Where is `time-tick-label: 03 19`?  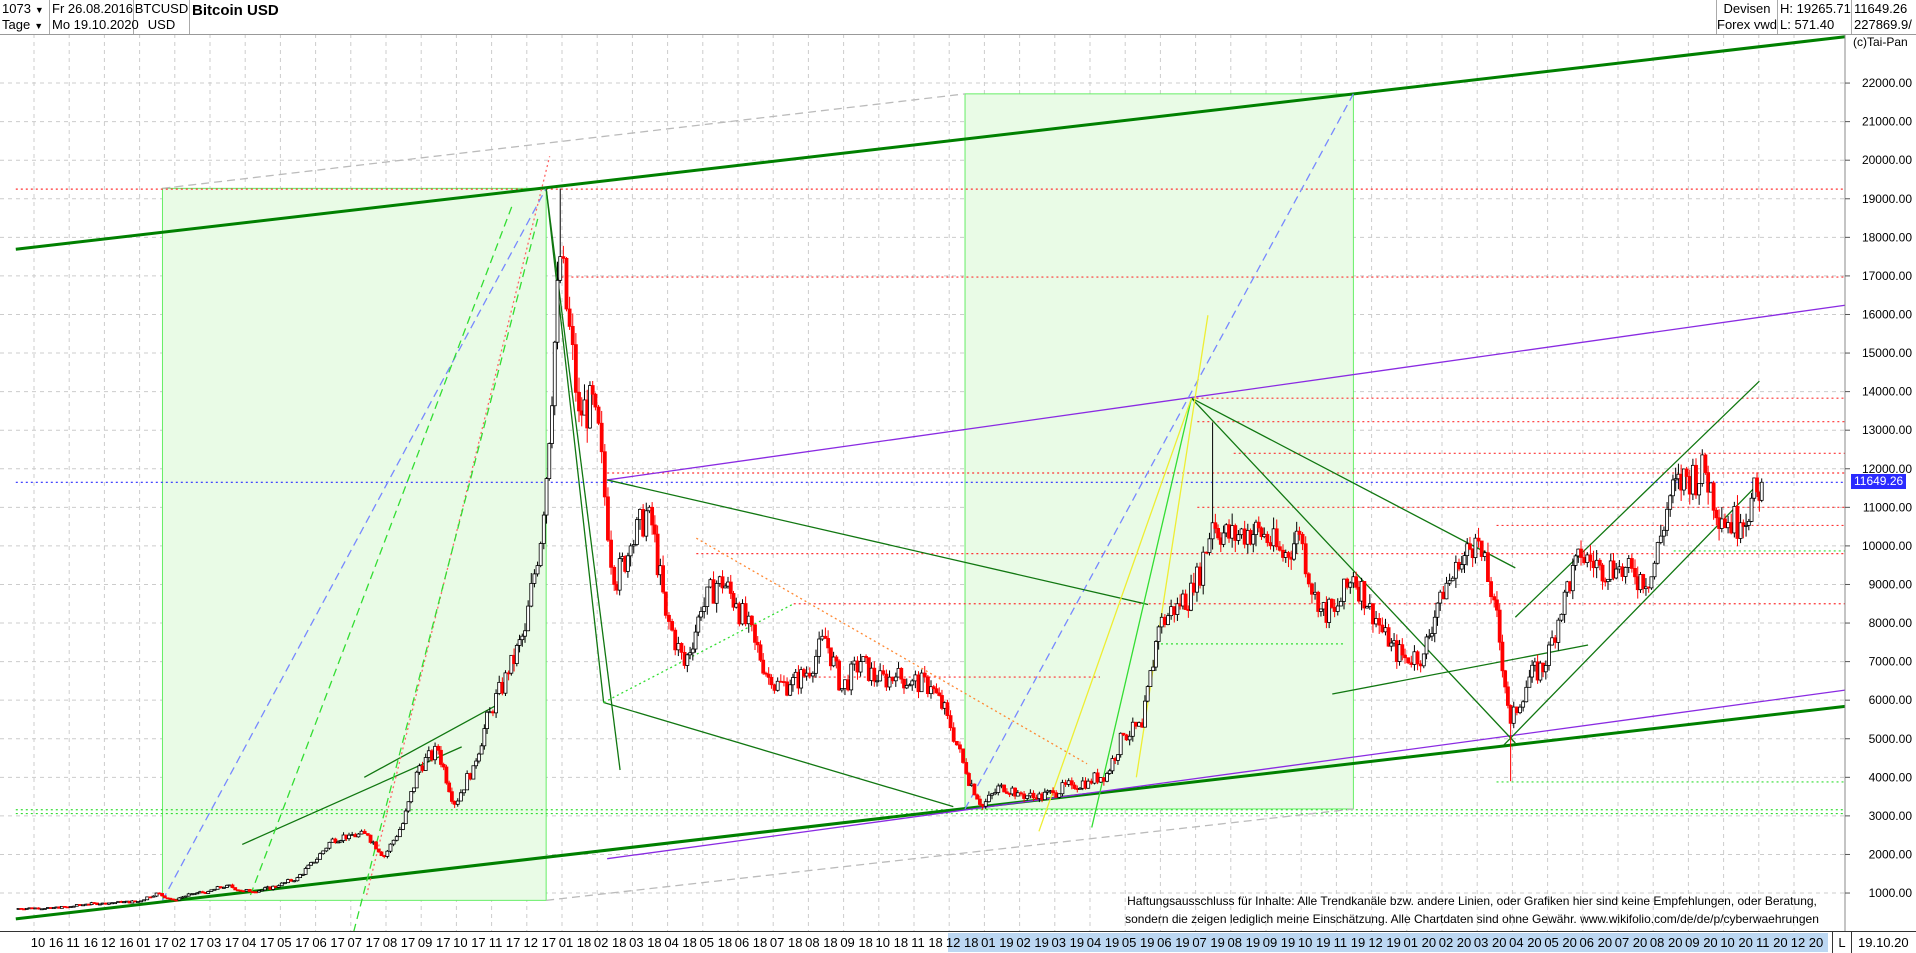
time-tick-label: 03 19 is located at coordinates (1068, 942).